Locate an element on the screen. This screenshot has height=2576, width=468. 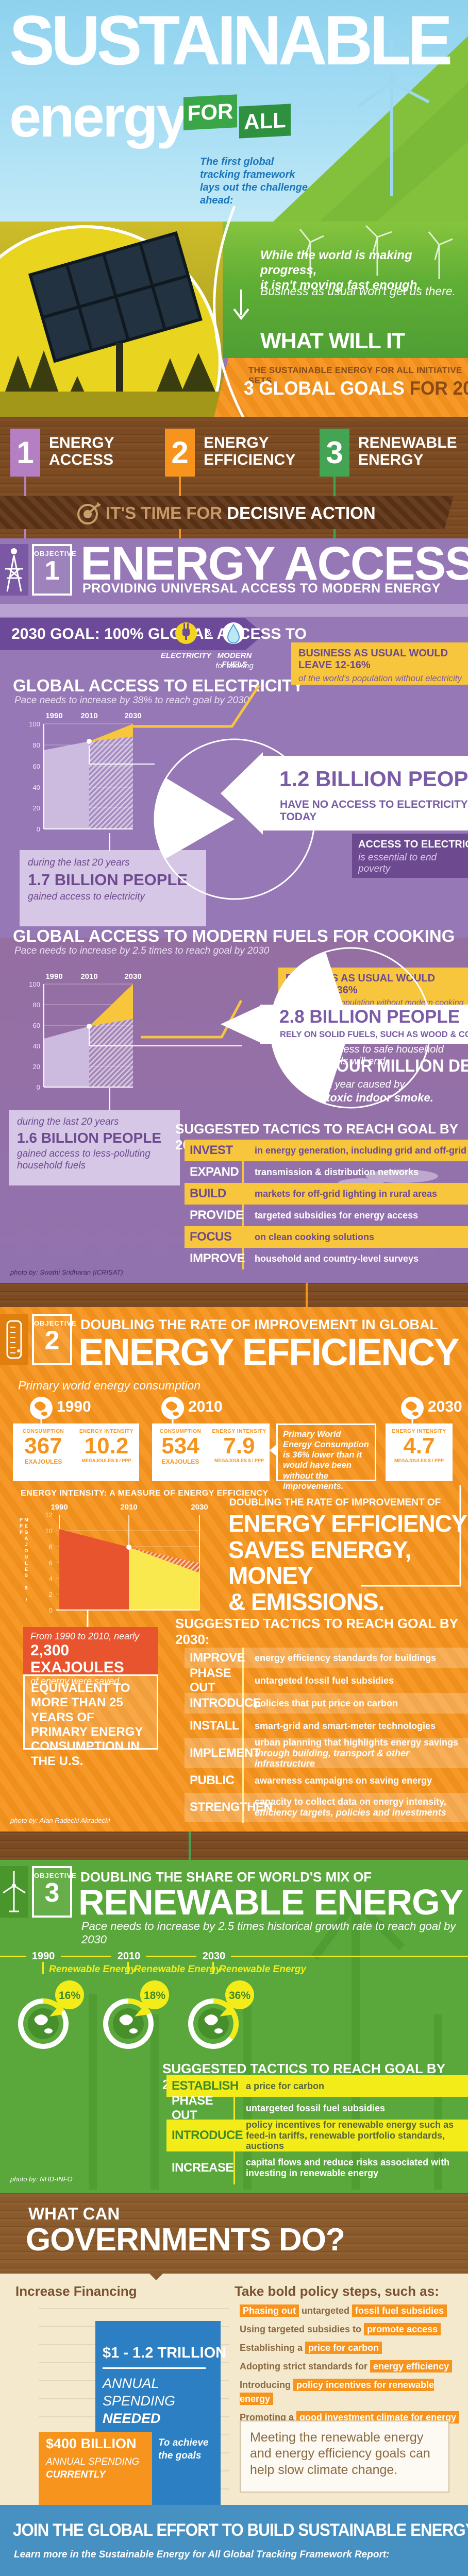
current-value: $400 BILLION is located at coordinates (91, 2443).